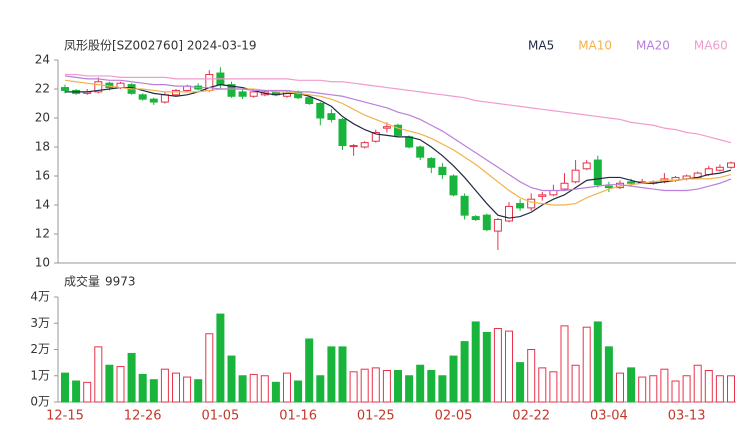  Describe the element at coordinates (40, 323) in the screenshot. I see `volume-tick-label: 3万` at that location.